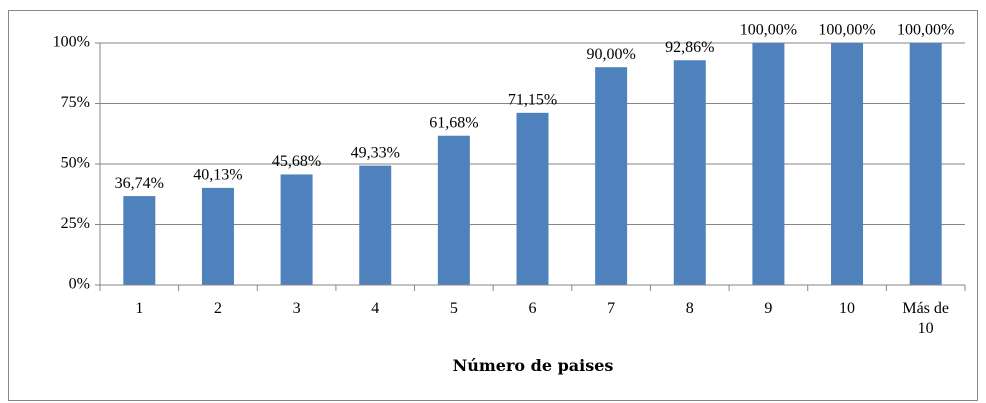 The image size is (986, 403). Describe the element at coordinates (532, 308) in the screenshot. I see `x-tick-label: 6` at that location.